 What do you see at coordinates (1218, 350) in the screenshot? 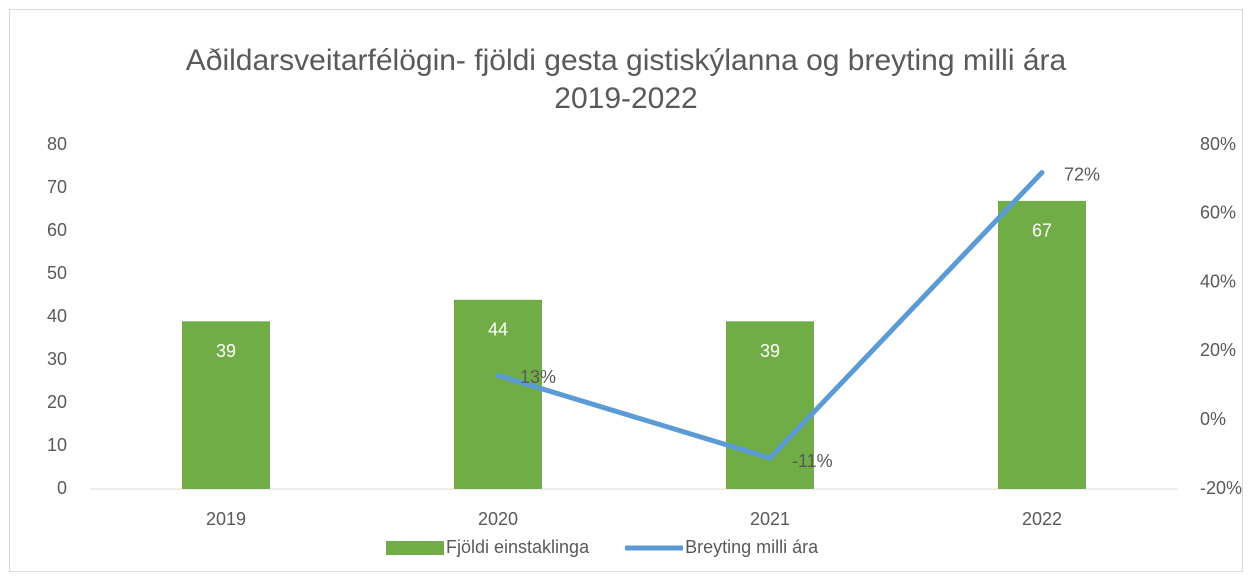
I see `y2-tick-label: 20%` at bounding box center [1218, 350].